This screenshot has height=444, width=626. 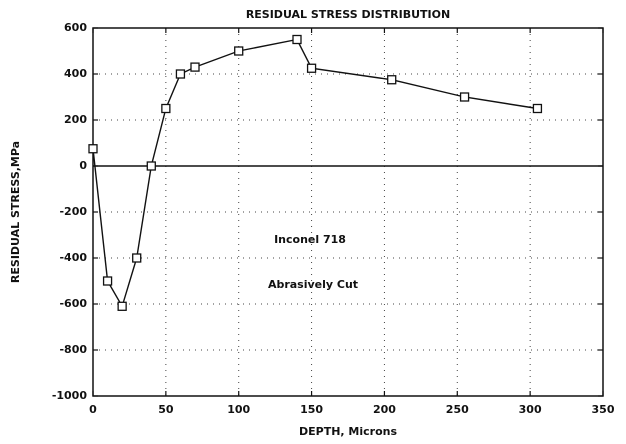 I want to click on x-tick-label: 50, so click(x=166, y=409).